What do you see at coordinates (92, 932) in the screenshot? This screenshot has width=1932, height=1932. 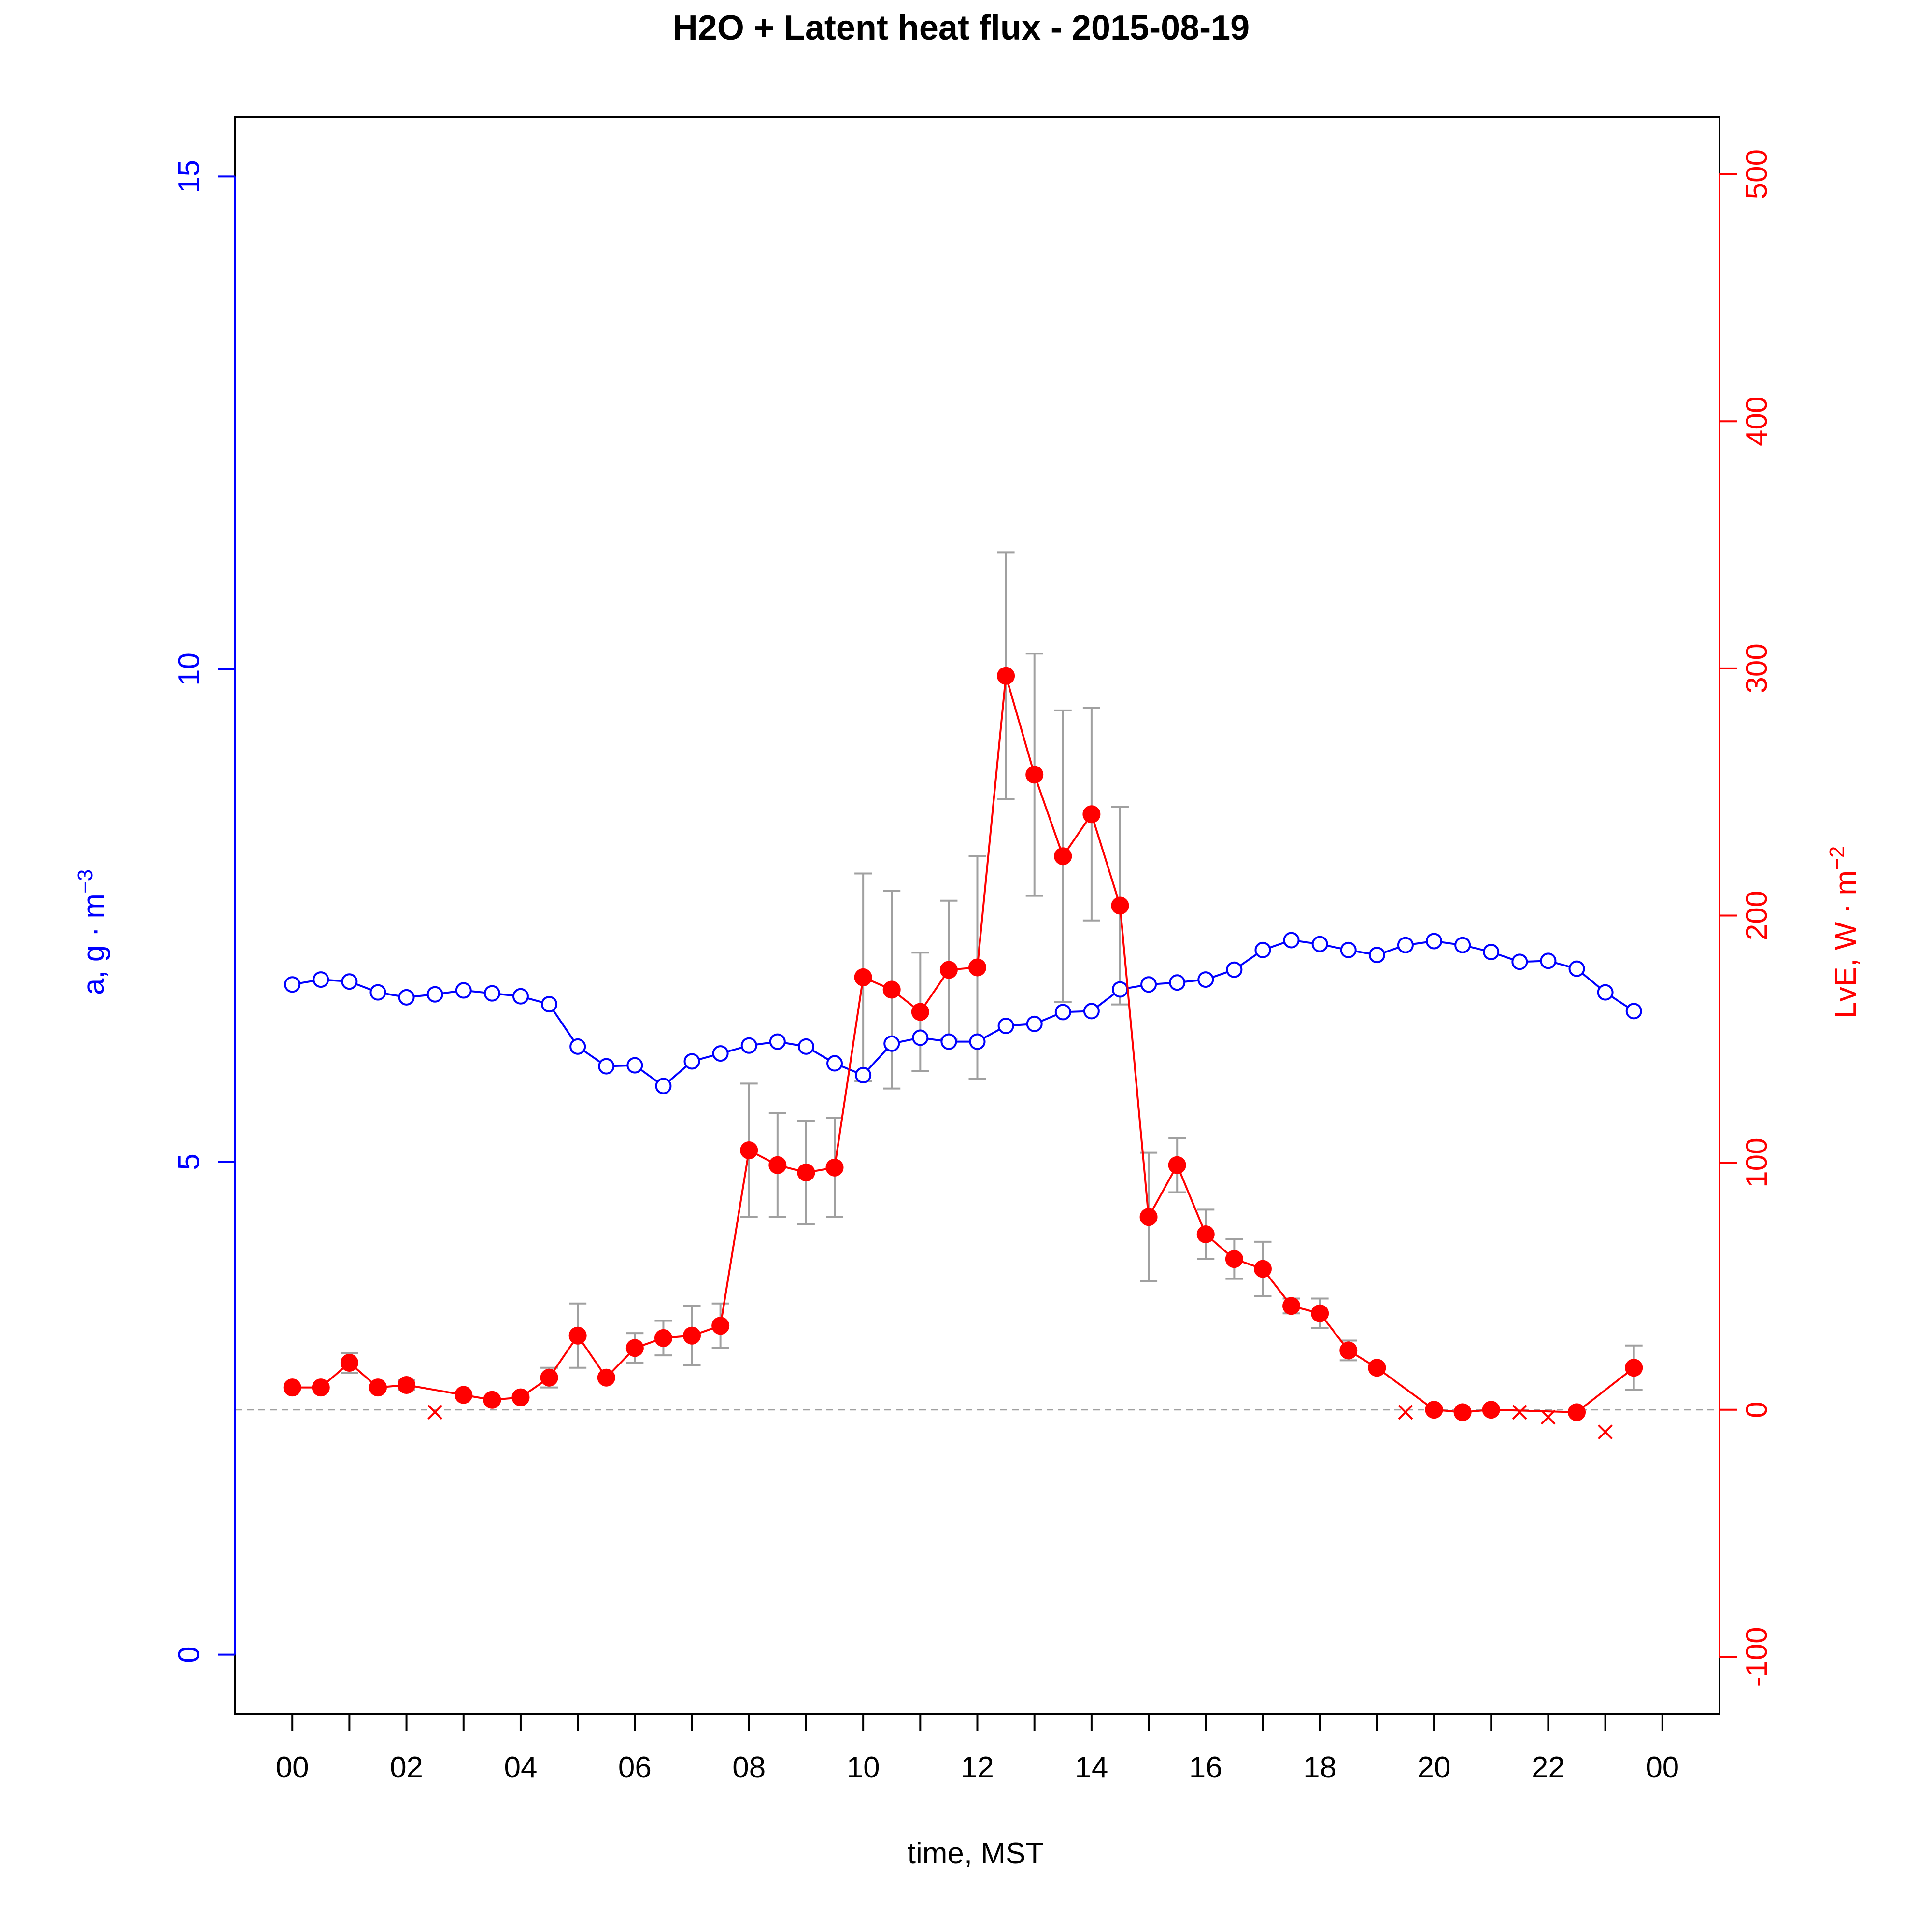 I see `y-left-axis-label: a, g · m−3` at bounding box center [92, 932].